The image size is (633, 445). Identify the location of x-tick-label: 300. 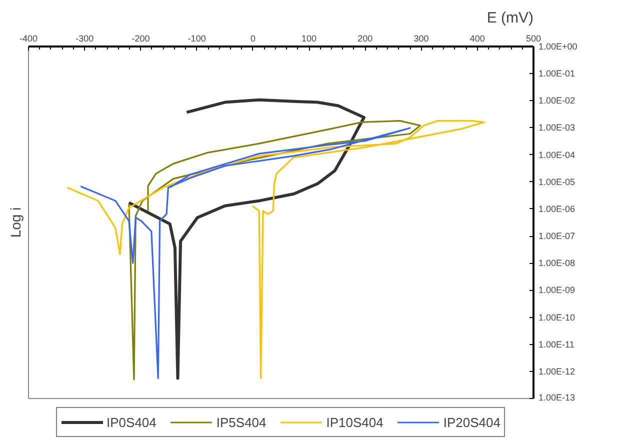
(421, 39).